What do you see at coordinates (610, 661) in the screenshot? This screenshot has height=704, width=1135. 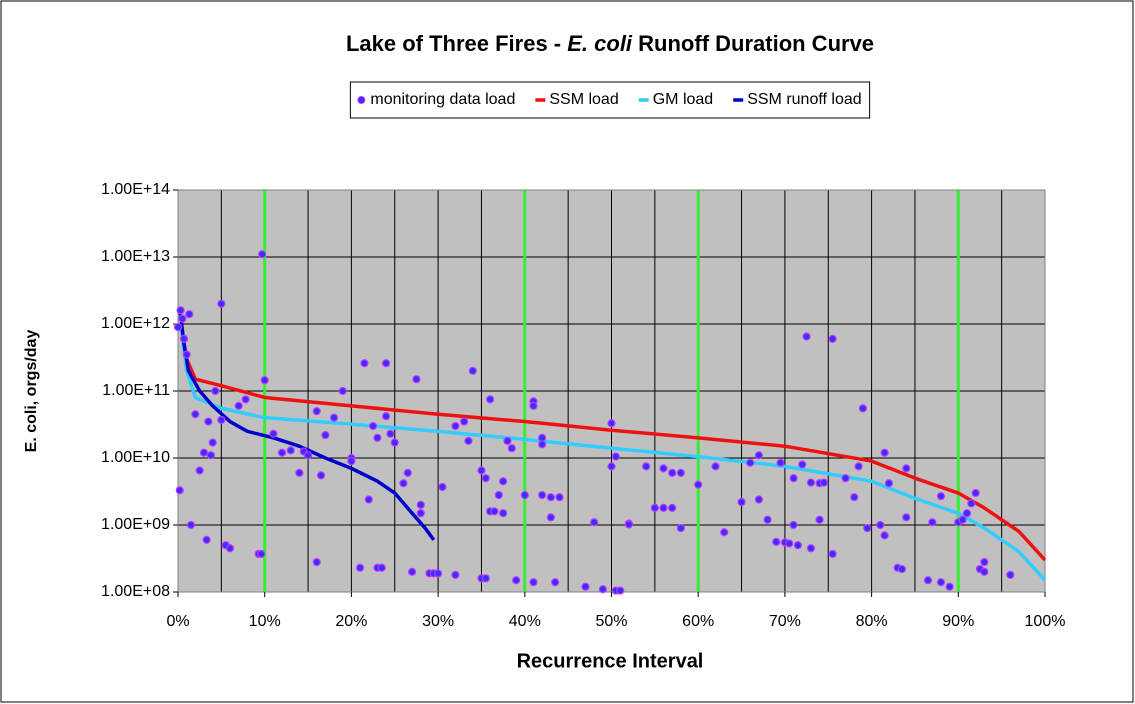 I see `x-axis-label: Recurrence Interval` at bounding box center [610, 661].